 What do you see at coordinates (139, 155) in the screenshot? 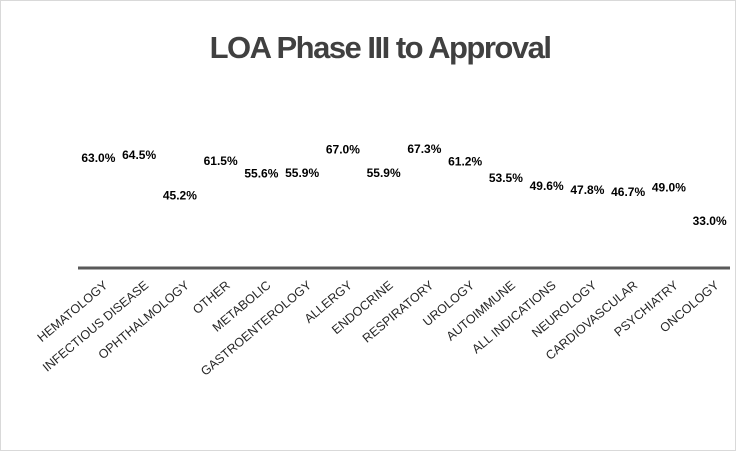
I see `data-label: 64.5%` at bounding box center [139, 155].